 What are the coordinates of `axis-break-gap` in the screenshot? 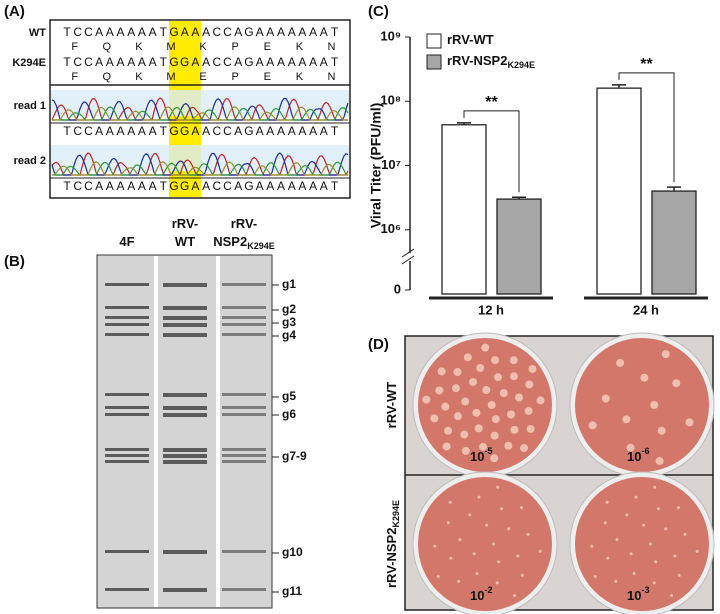 It's located at (410, 257).